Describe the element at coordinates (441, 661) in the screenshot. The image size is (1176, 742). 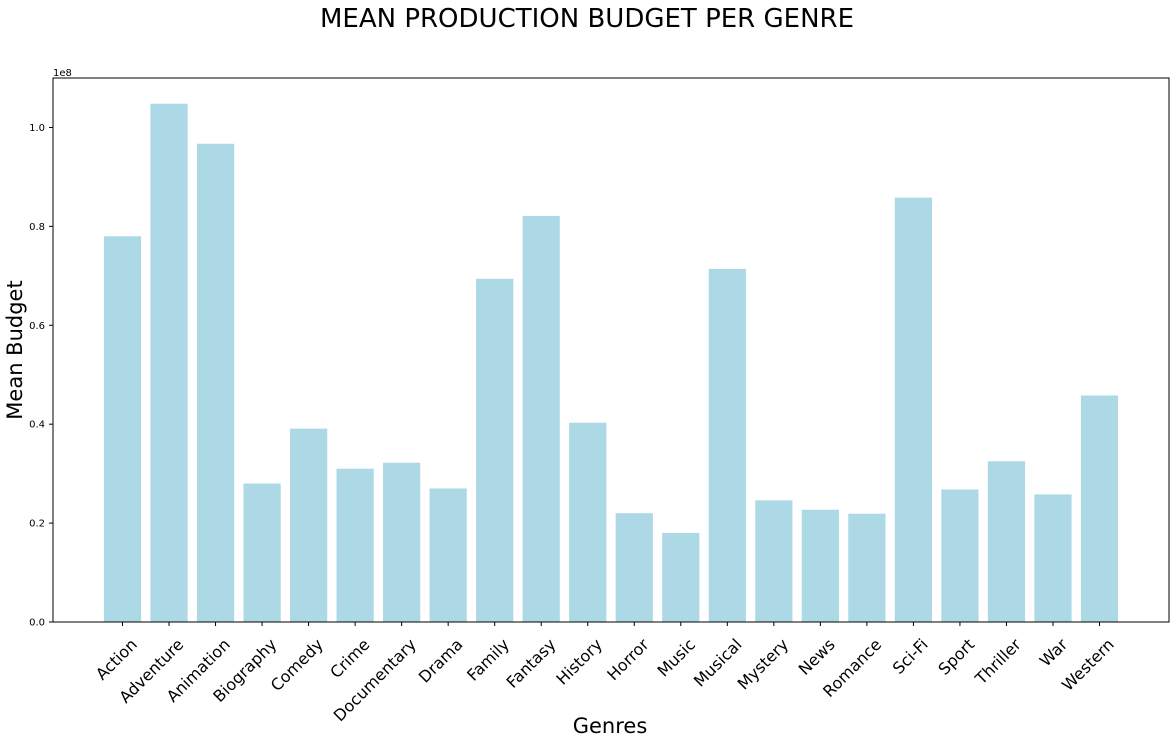
I see `x-tick-label: Drama` at that location.